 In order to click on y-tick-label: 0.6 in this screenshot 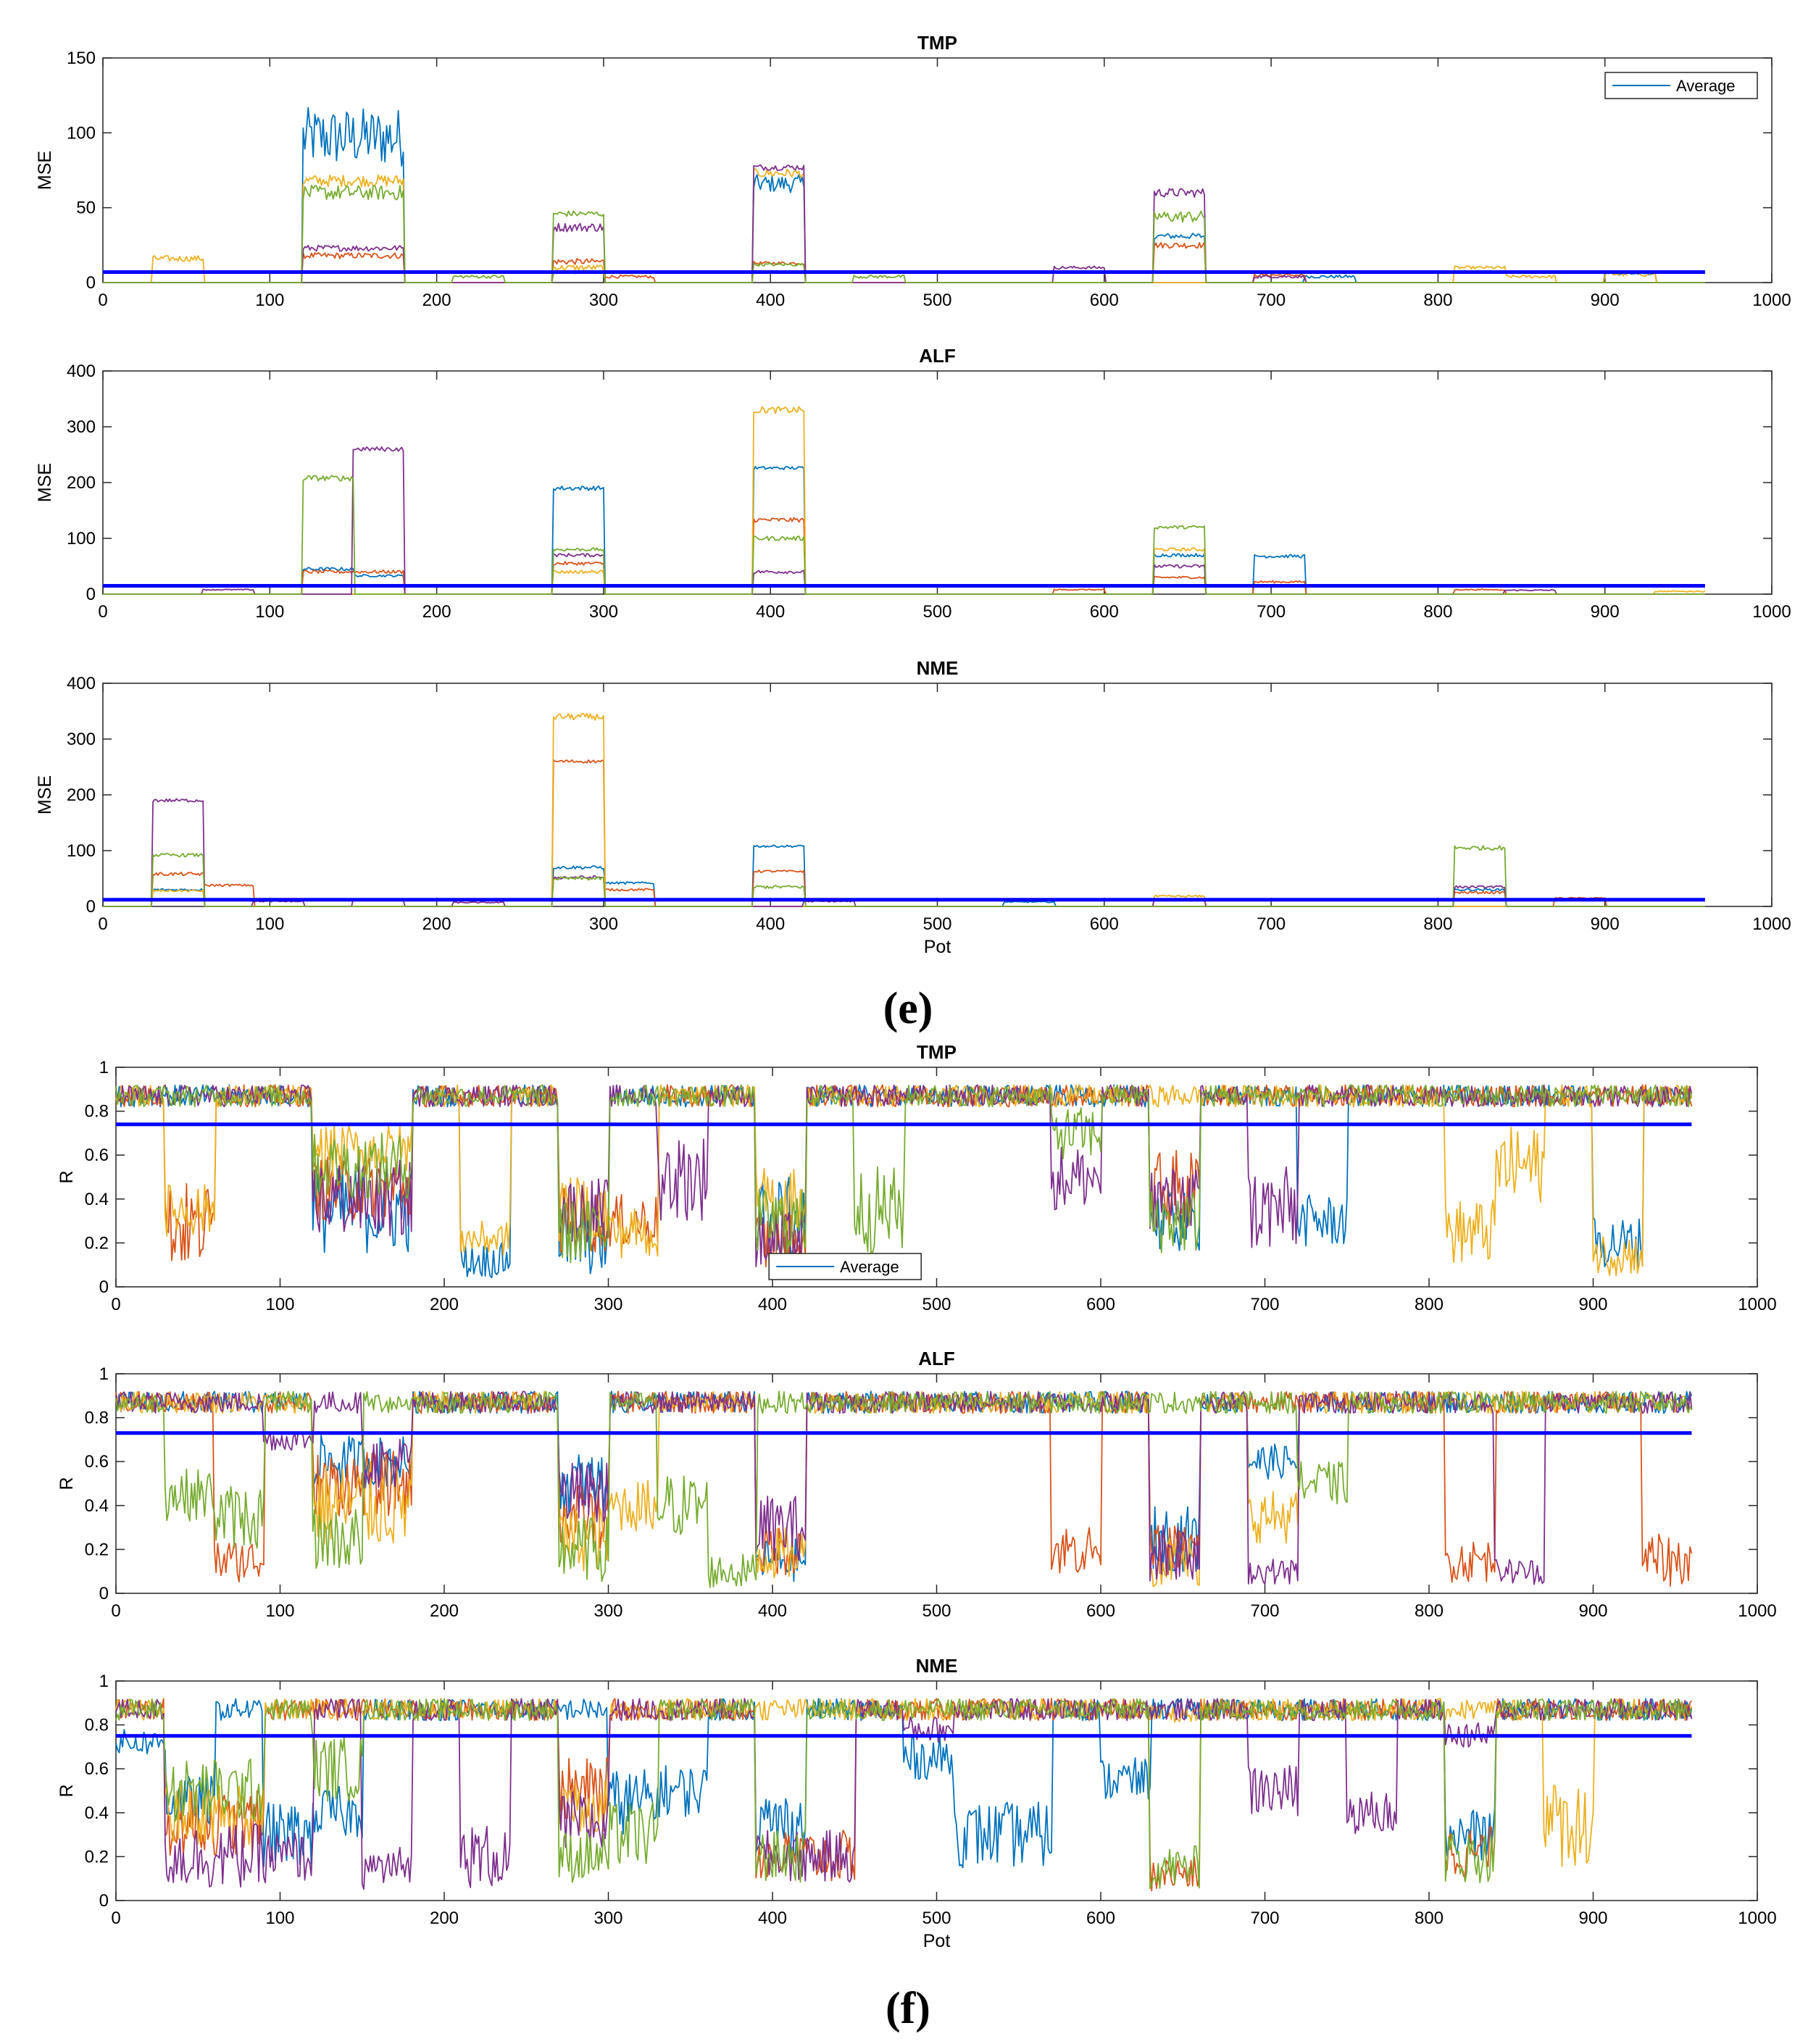, I will do `click(97, 1769)`.